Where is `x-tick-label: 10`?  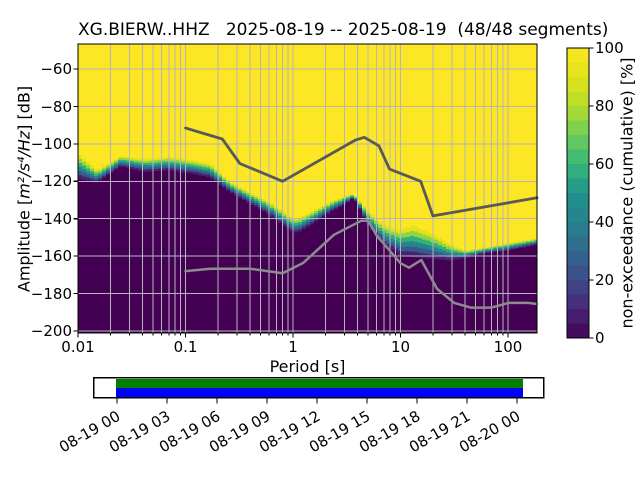 x-tick-label: 10 is located at coordinates (400, 347).